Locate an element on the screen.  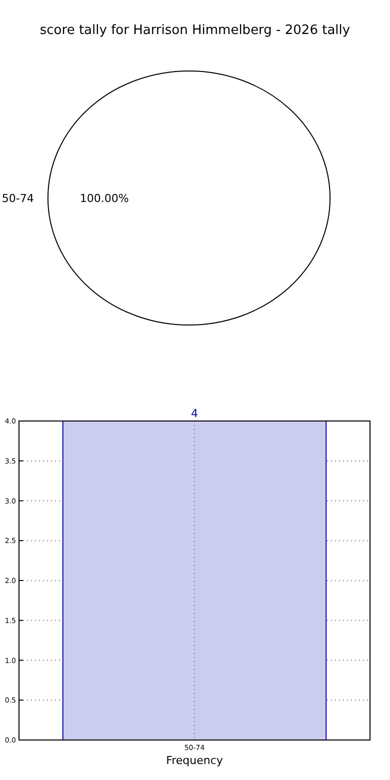
chart-title: score tally for Harrison Himmelberg - 2026 tally is located at coordinates (195, 30).